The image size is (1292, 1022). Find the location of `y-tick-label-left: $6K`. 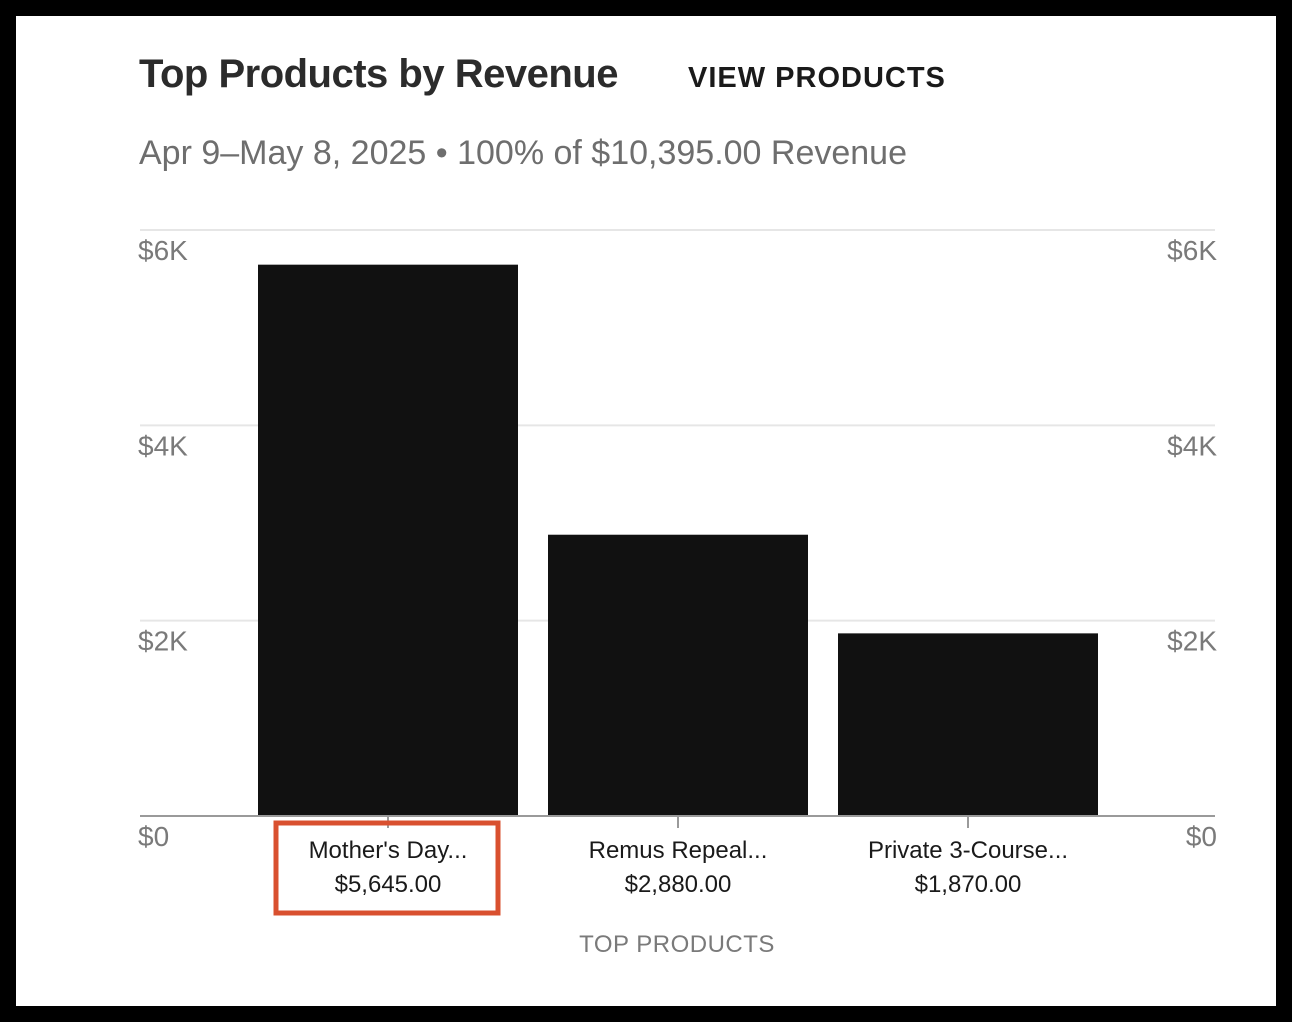

y-tick-label-left: $6K is located at coordinates (163, 250).